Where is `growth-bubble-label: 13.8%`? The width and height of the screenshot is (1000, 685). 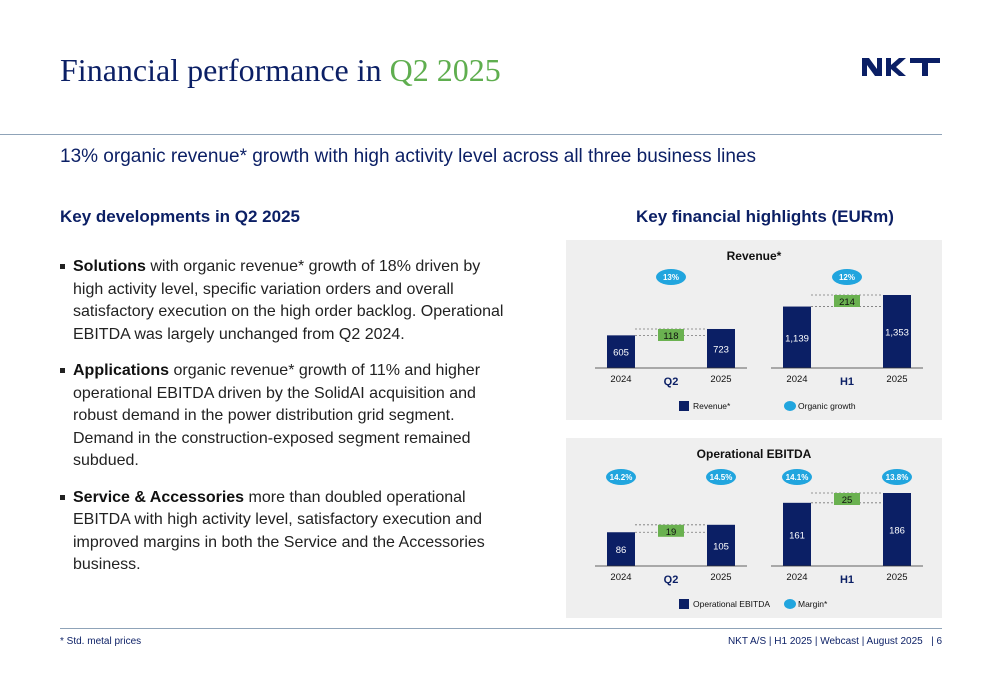
growth-bubble-label: 13.8% is located at coordinates (897, 477).